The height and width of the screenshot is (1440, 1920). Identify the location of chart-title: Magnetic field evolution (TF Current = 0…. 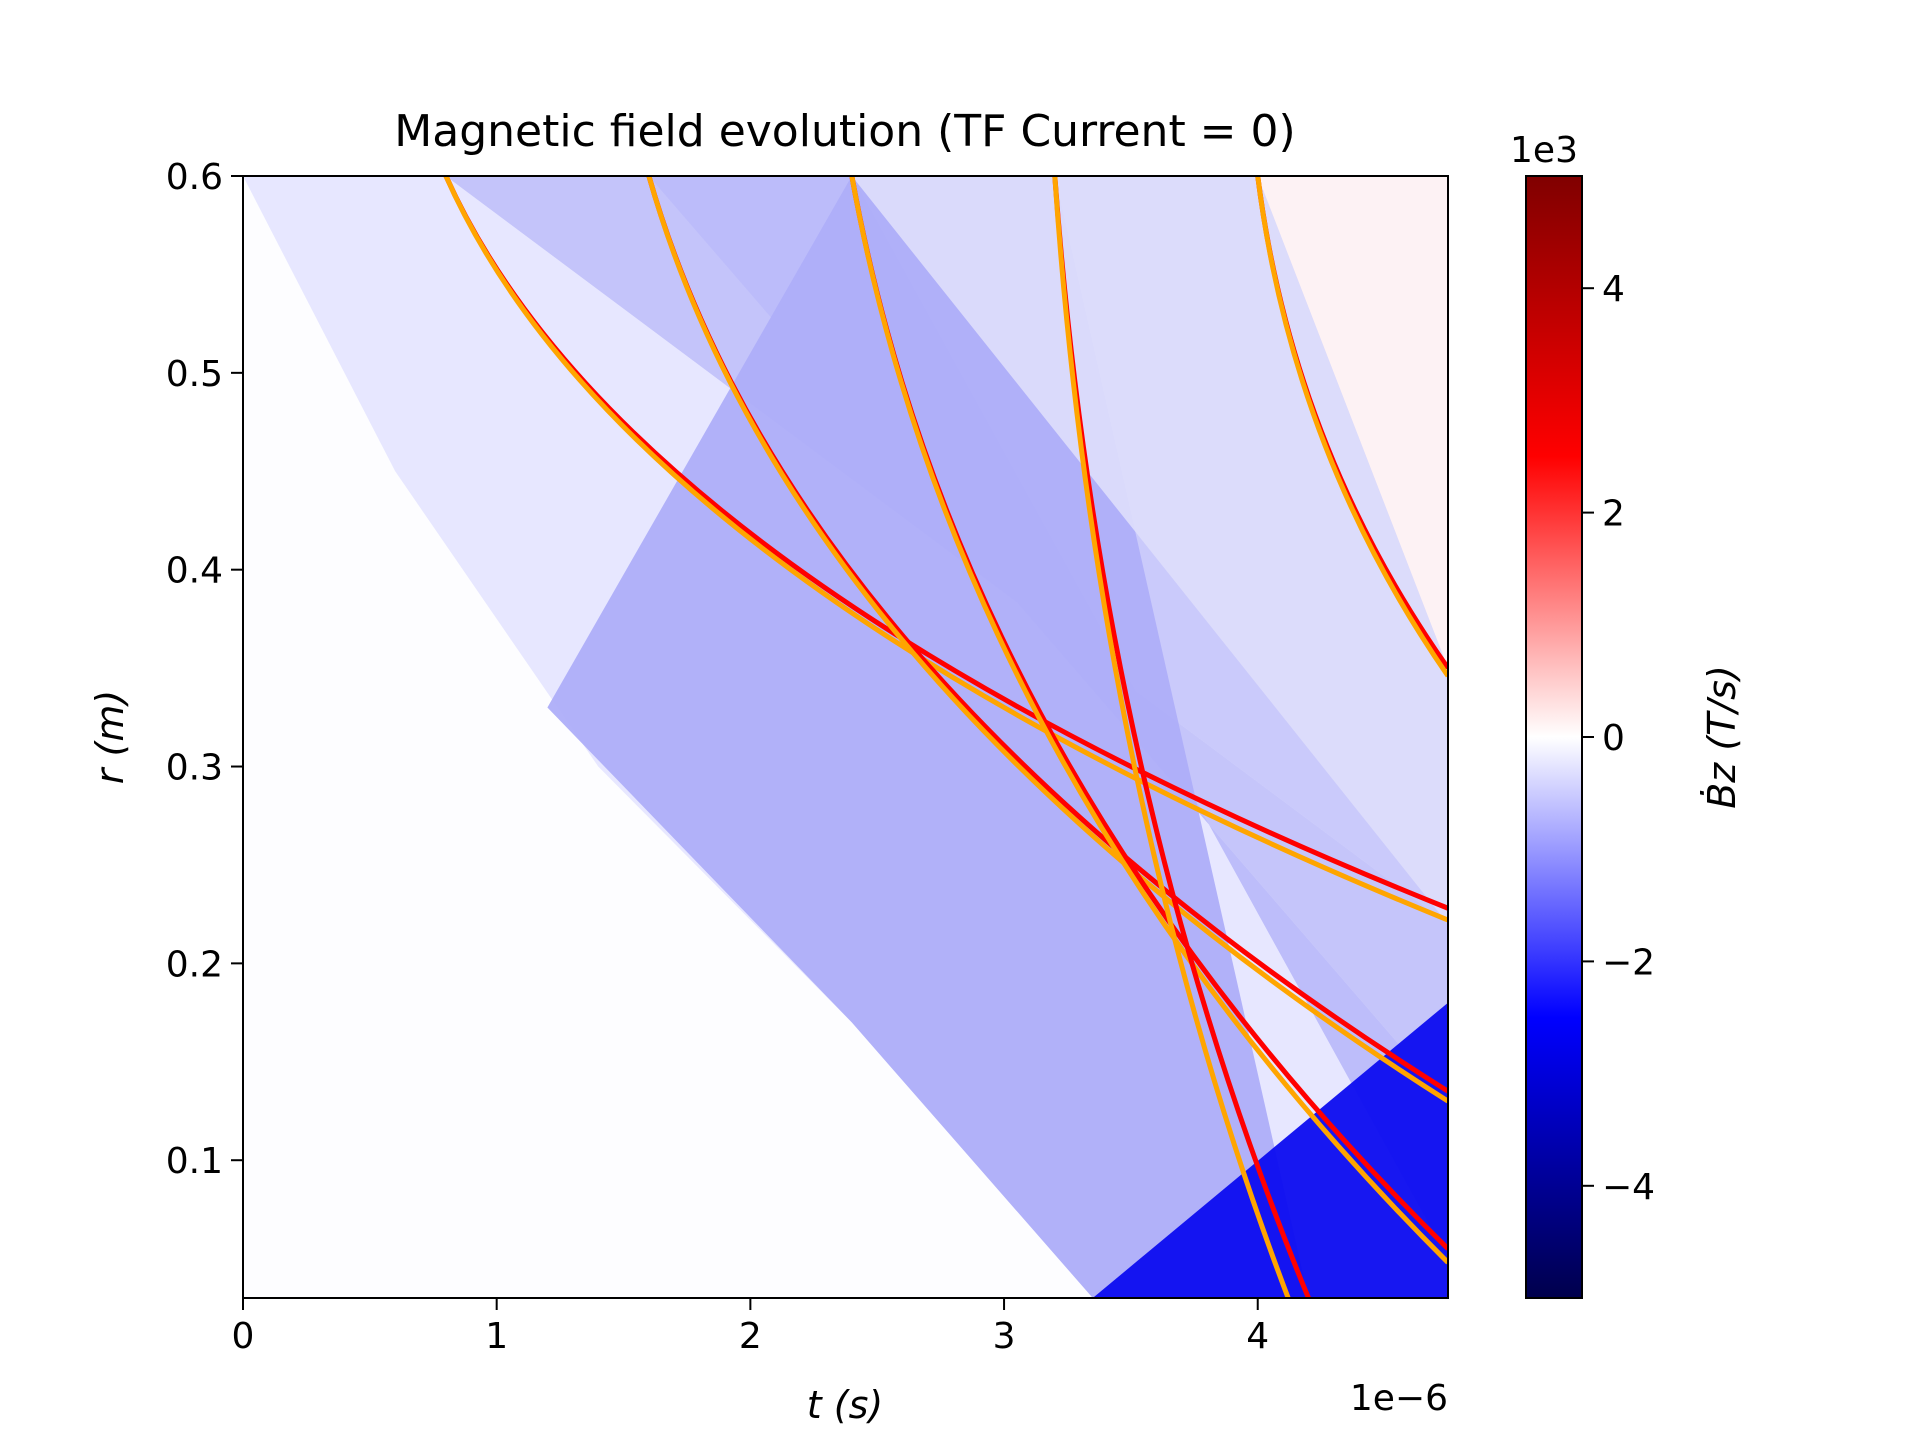
(844, 131).